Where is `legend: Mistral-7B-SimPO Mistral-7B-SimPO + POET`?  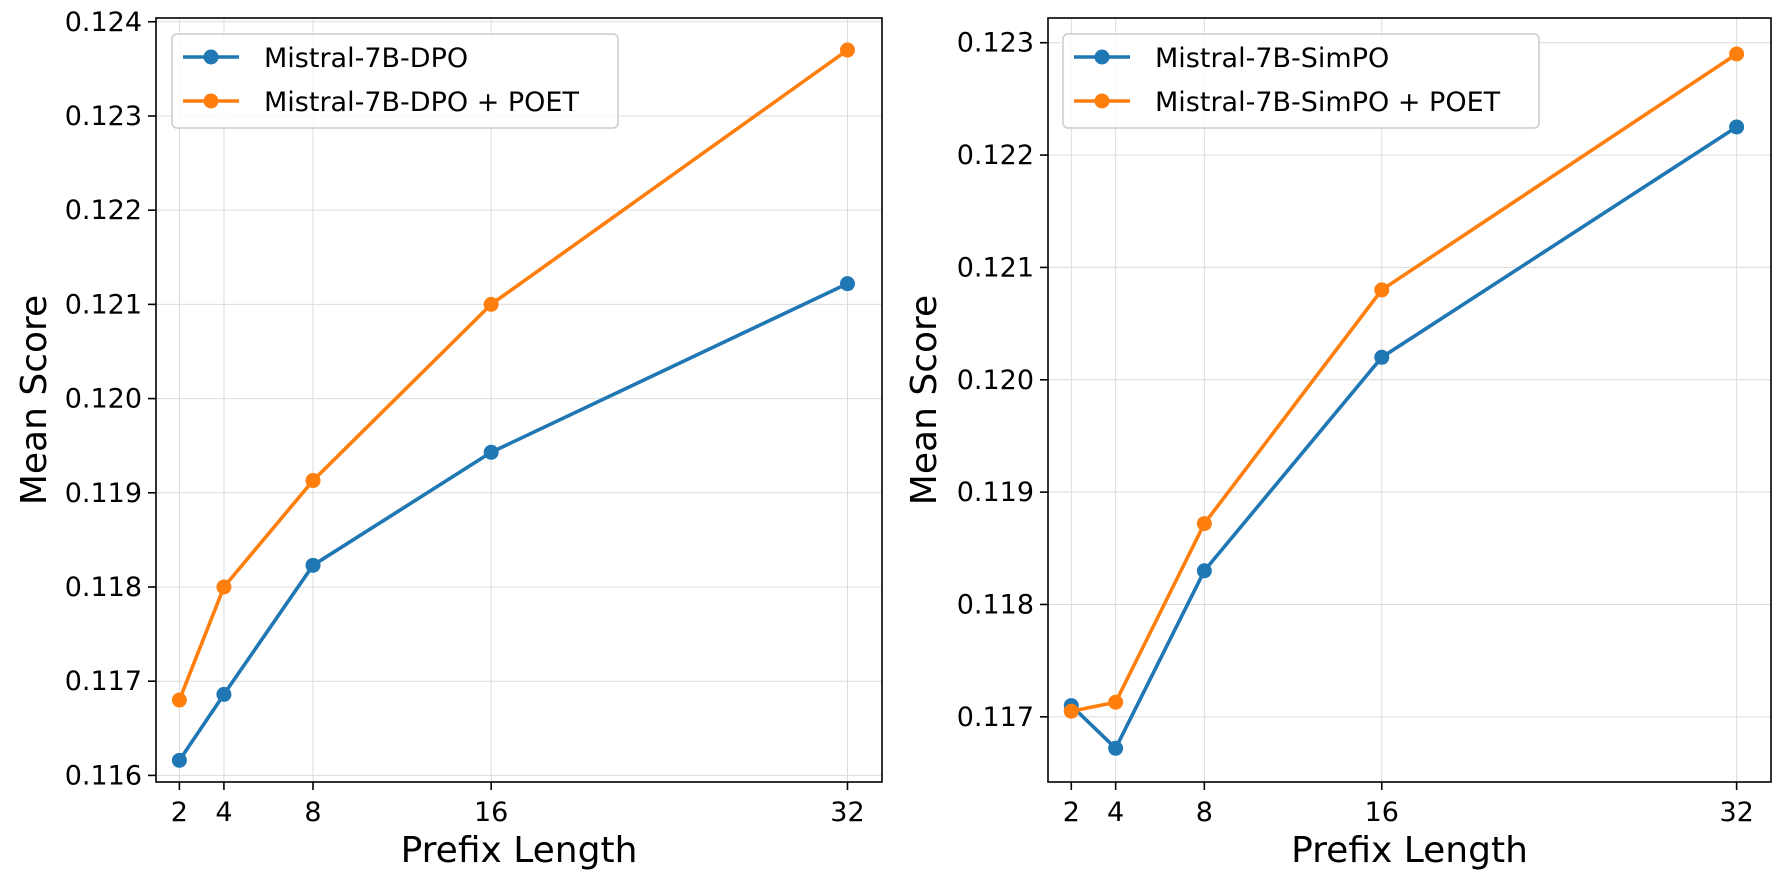 legend: Mistral-7B-SimPO Mistral-7B-SimPO + POET is located at coordinates (1301, 81).